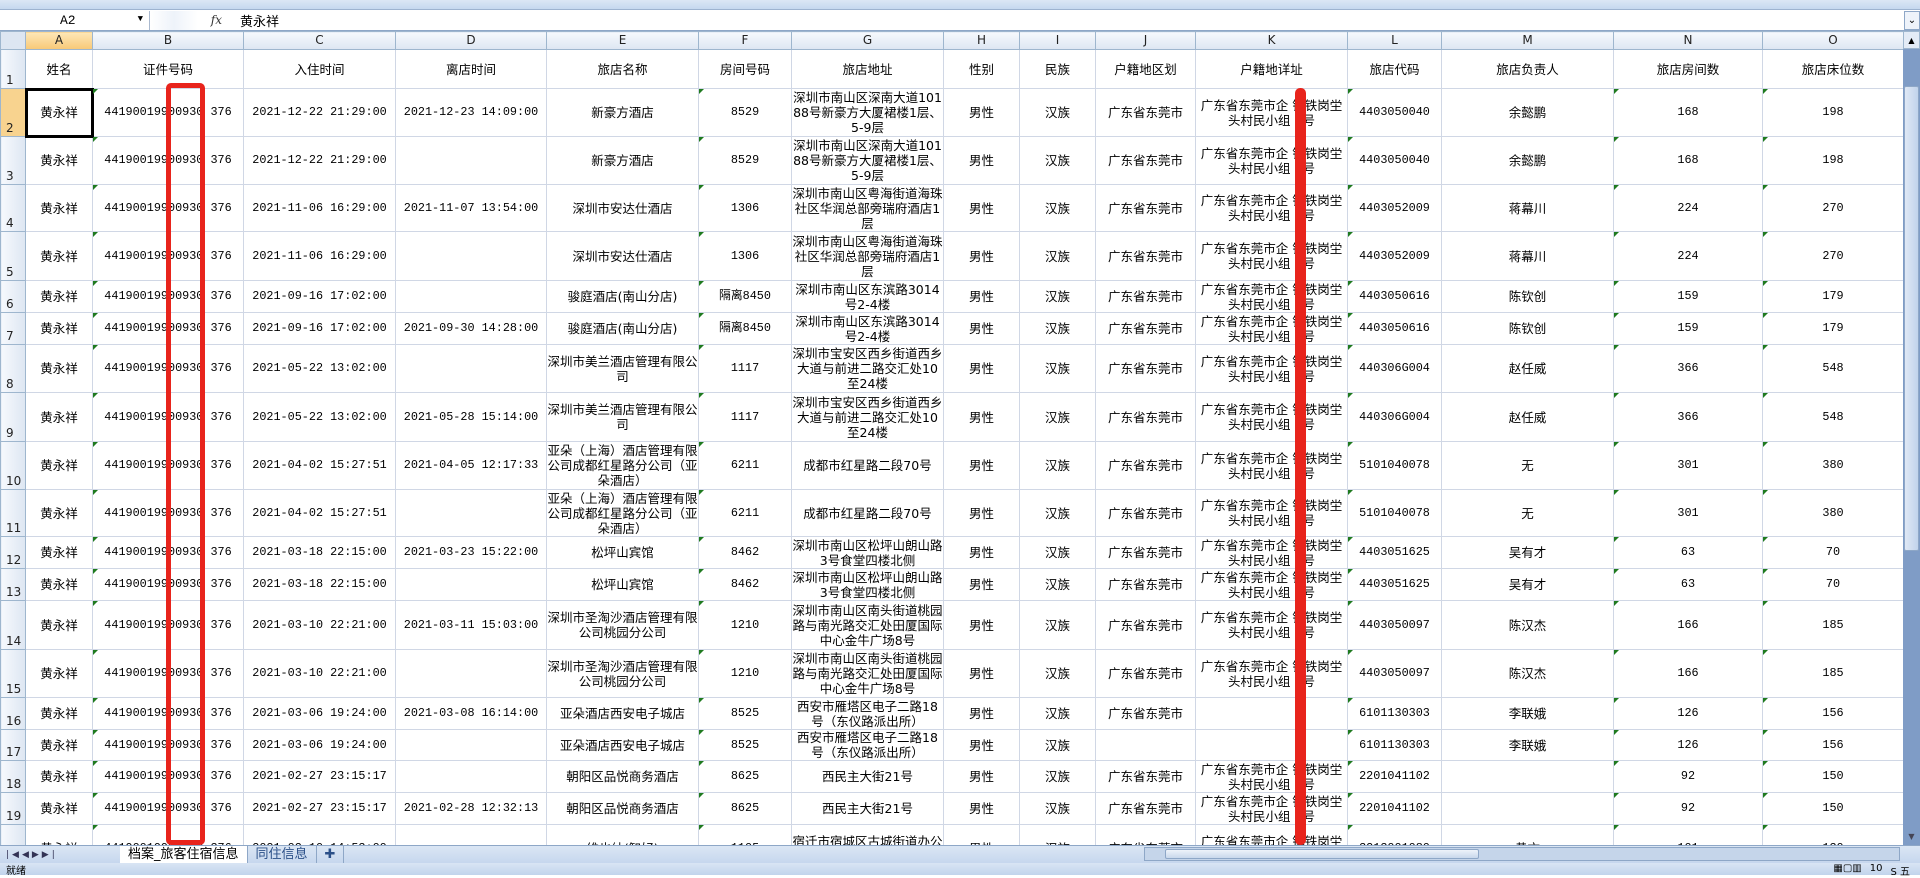 This screenshot has height=878, width=1920. Describe the element at coordinates (1832, 208) in the screenshot. I see `cell-O: 270` at that location.